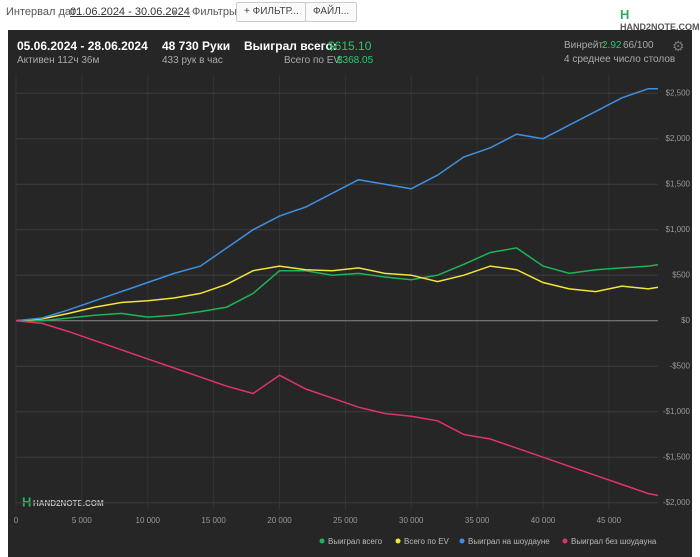 The width and height of the screenshot is (700, 557). I want to click on y-tick-label: $1,000, so click(678, 229).